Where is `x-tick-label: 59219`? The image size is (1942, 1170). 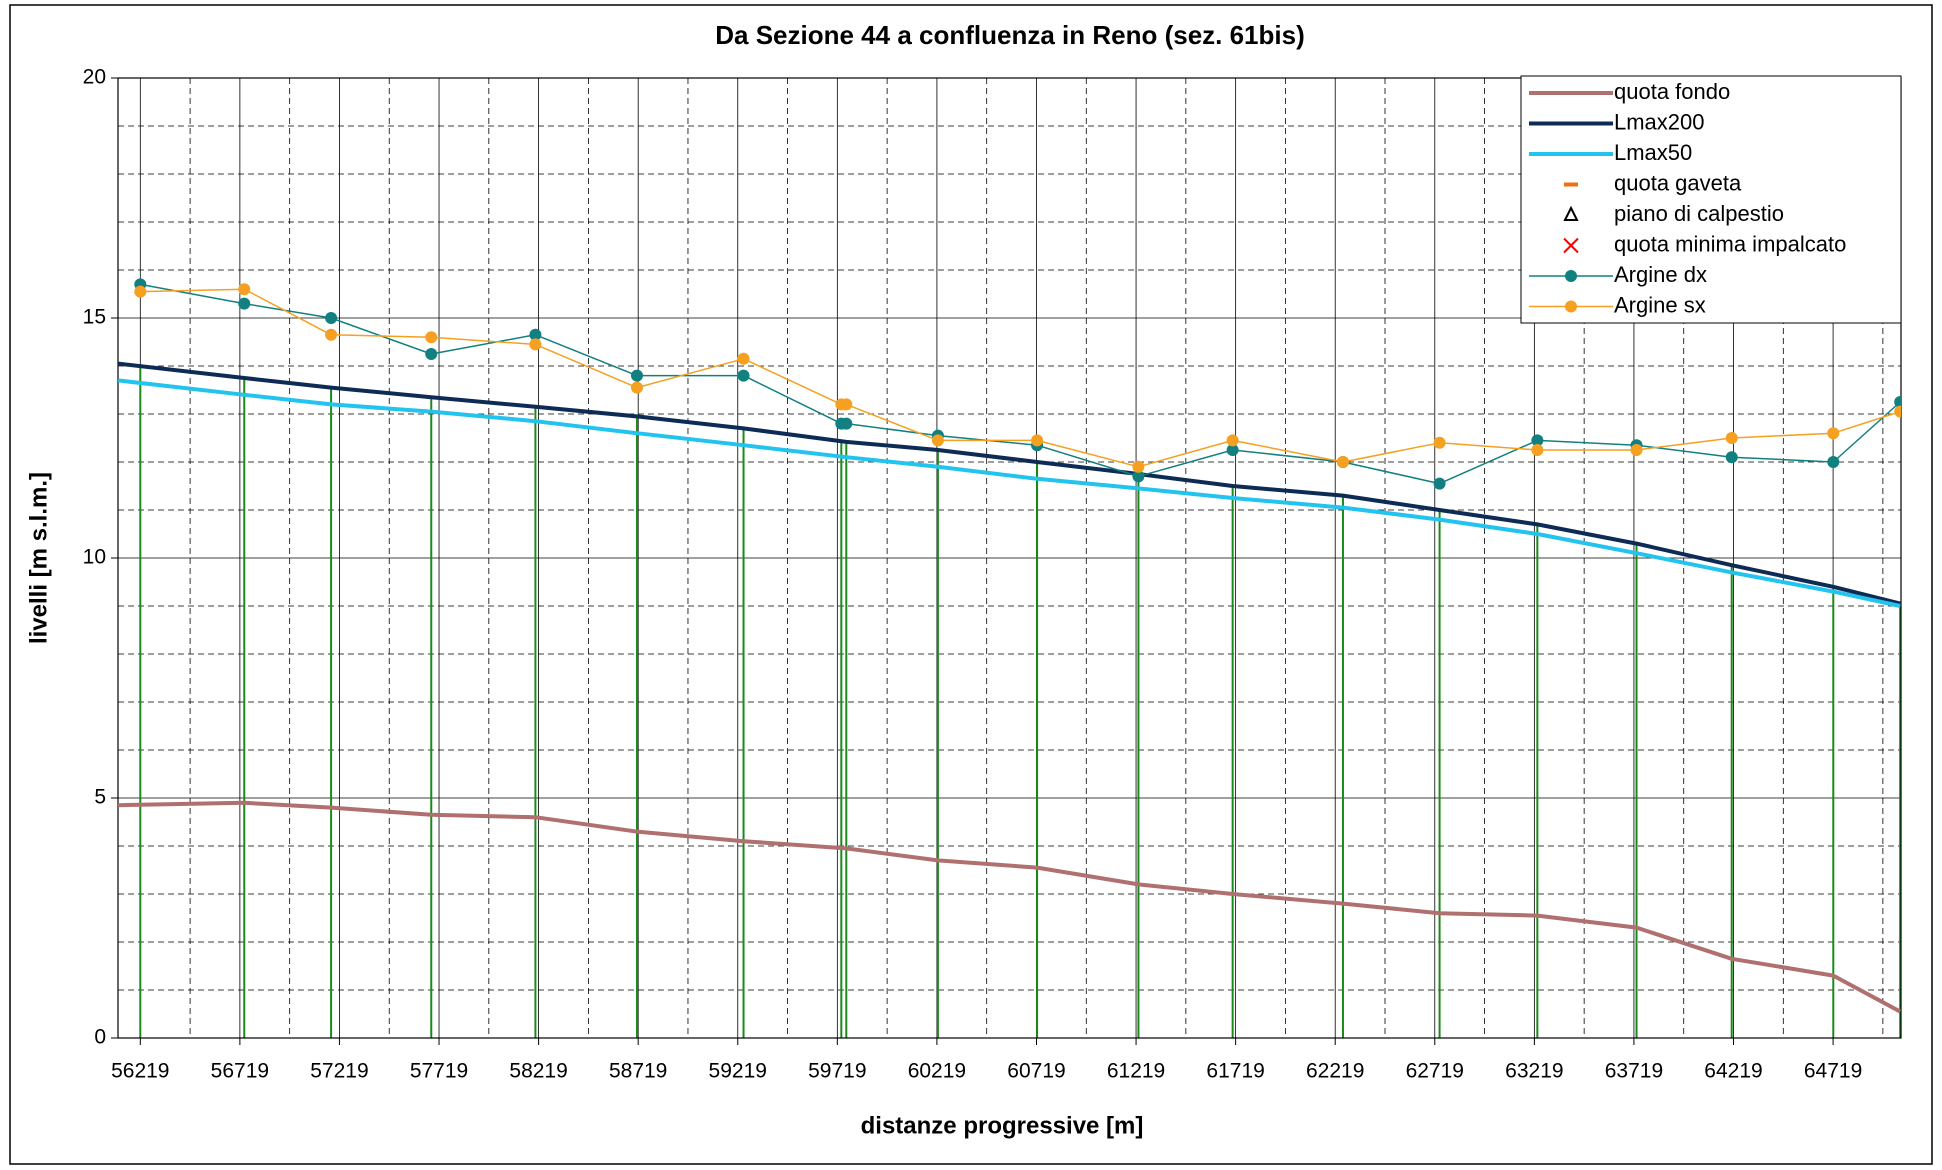 x-tick-label: 59219 is located at coordinates (738, 1071).